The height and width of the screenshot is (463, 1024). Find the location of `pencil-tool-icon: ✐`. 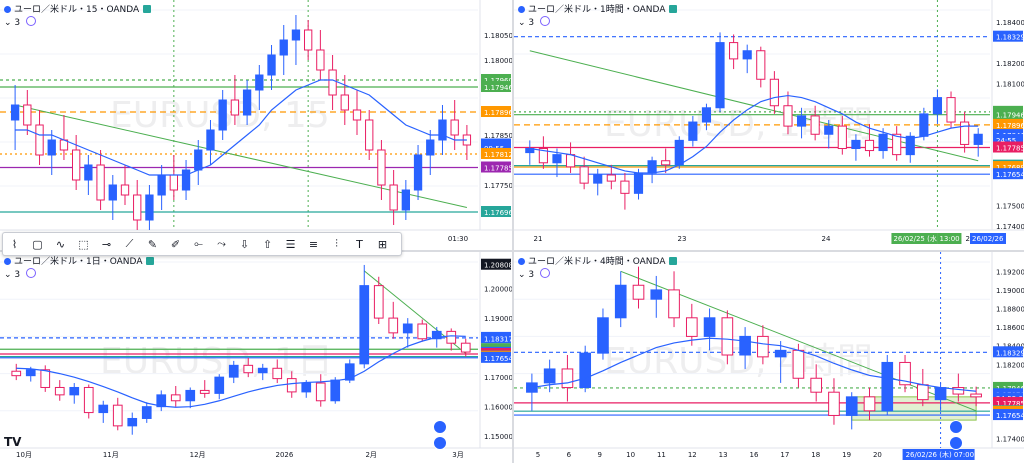

pencil-tool-icon: ✐ is located at coordinates (175, 244).